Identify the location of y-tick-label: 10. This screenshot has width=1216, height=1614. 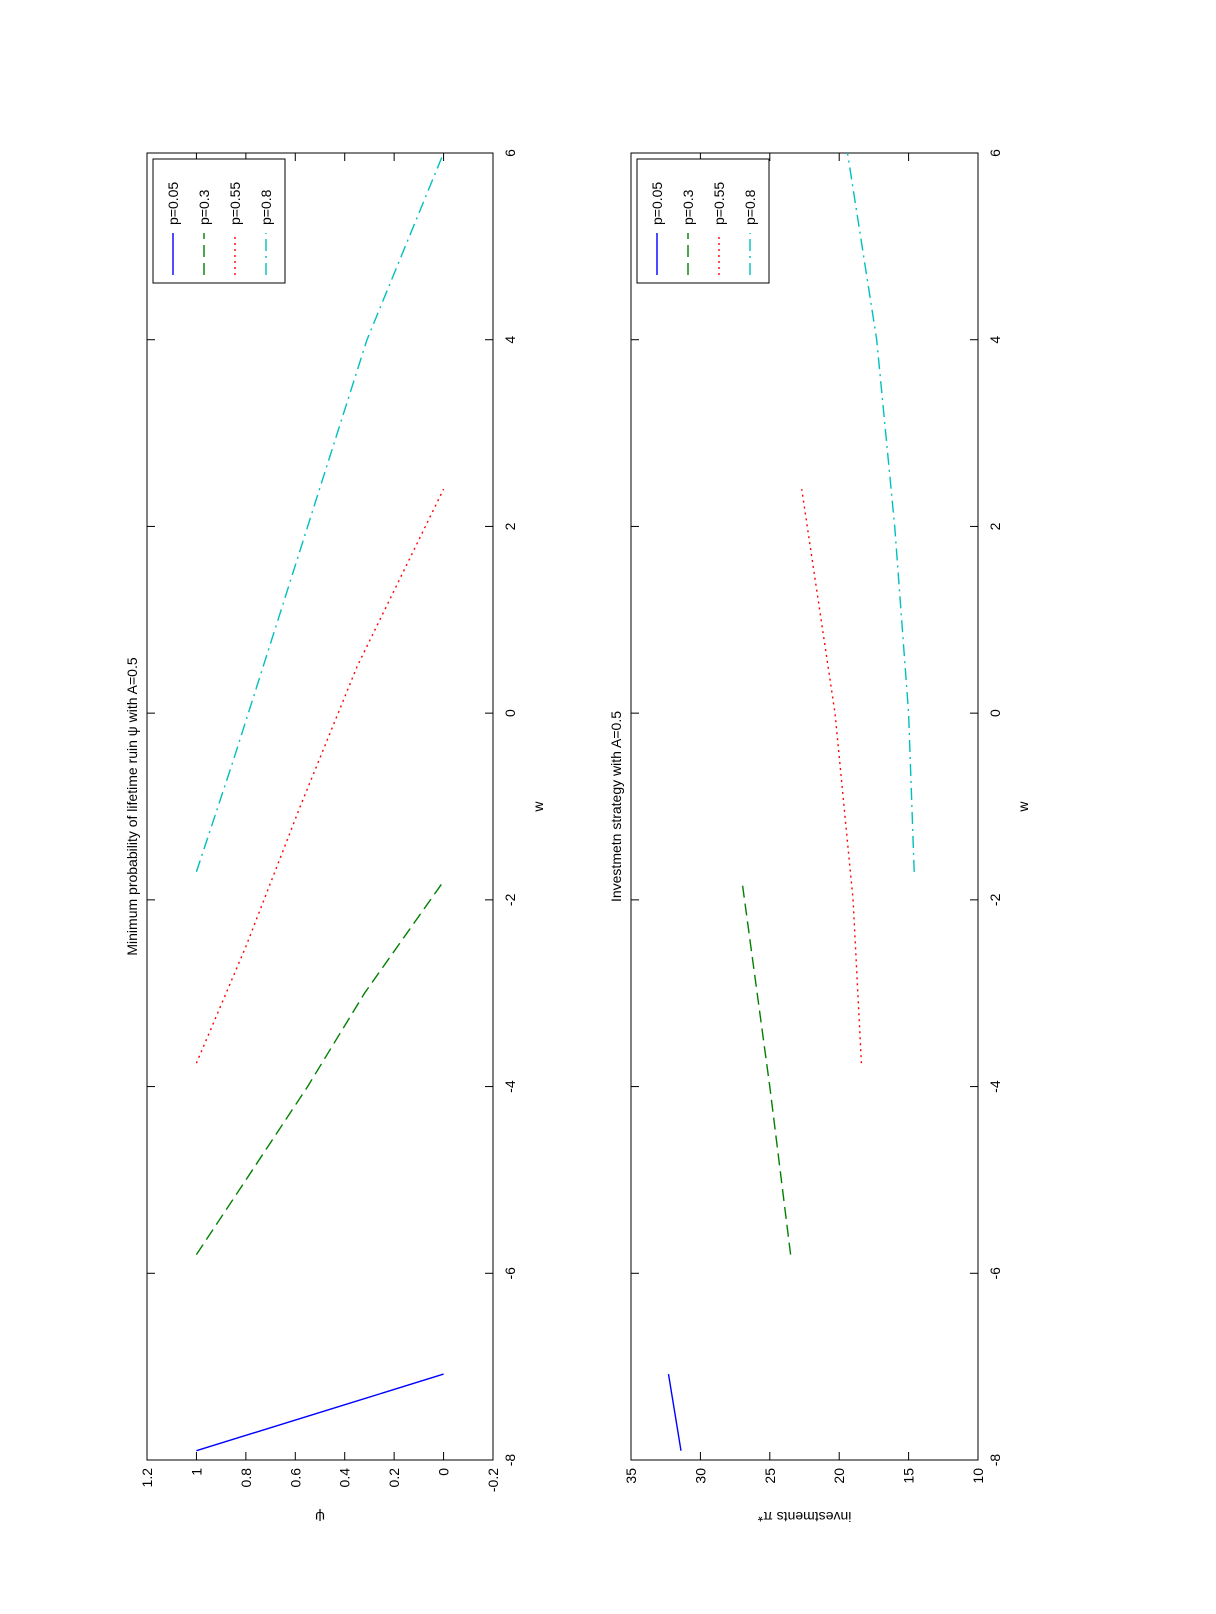
(978, 1476).